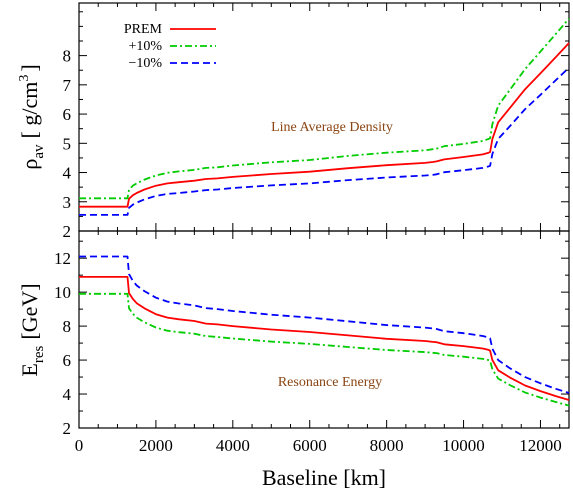 This screenshot has width=573, height=494. Describe the element at coordinates (24, 78) in the screenshot. I see `density-ylabel-unit-sup: 3` at that location.